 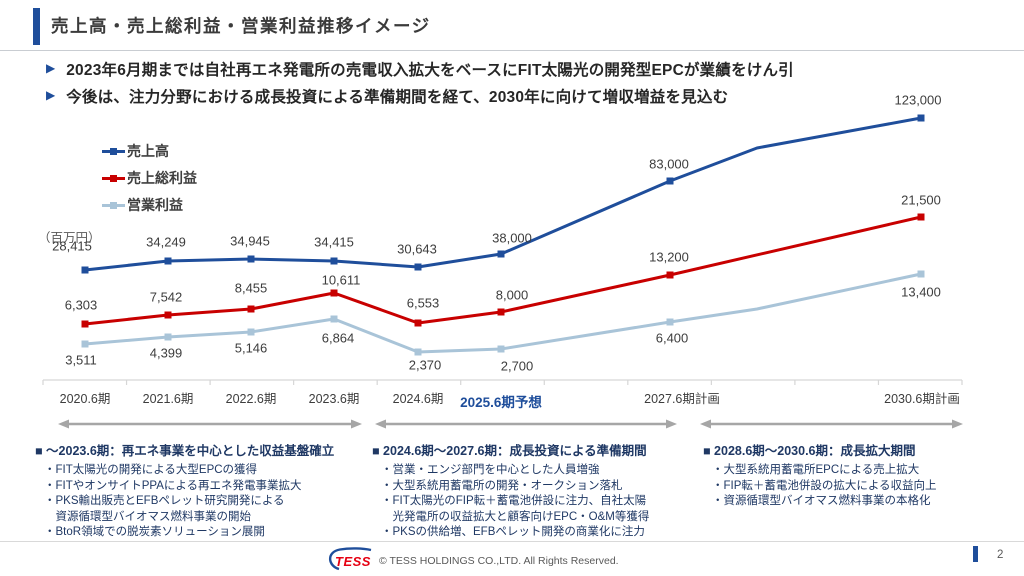 What do you see at coordinates (341, 280) in the screenshot?
I see `data-label-s1-3: 10,611` at bounding box center [341, 280].